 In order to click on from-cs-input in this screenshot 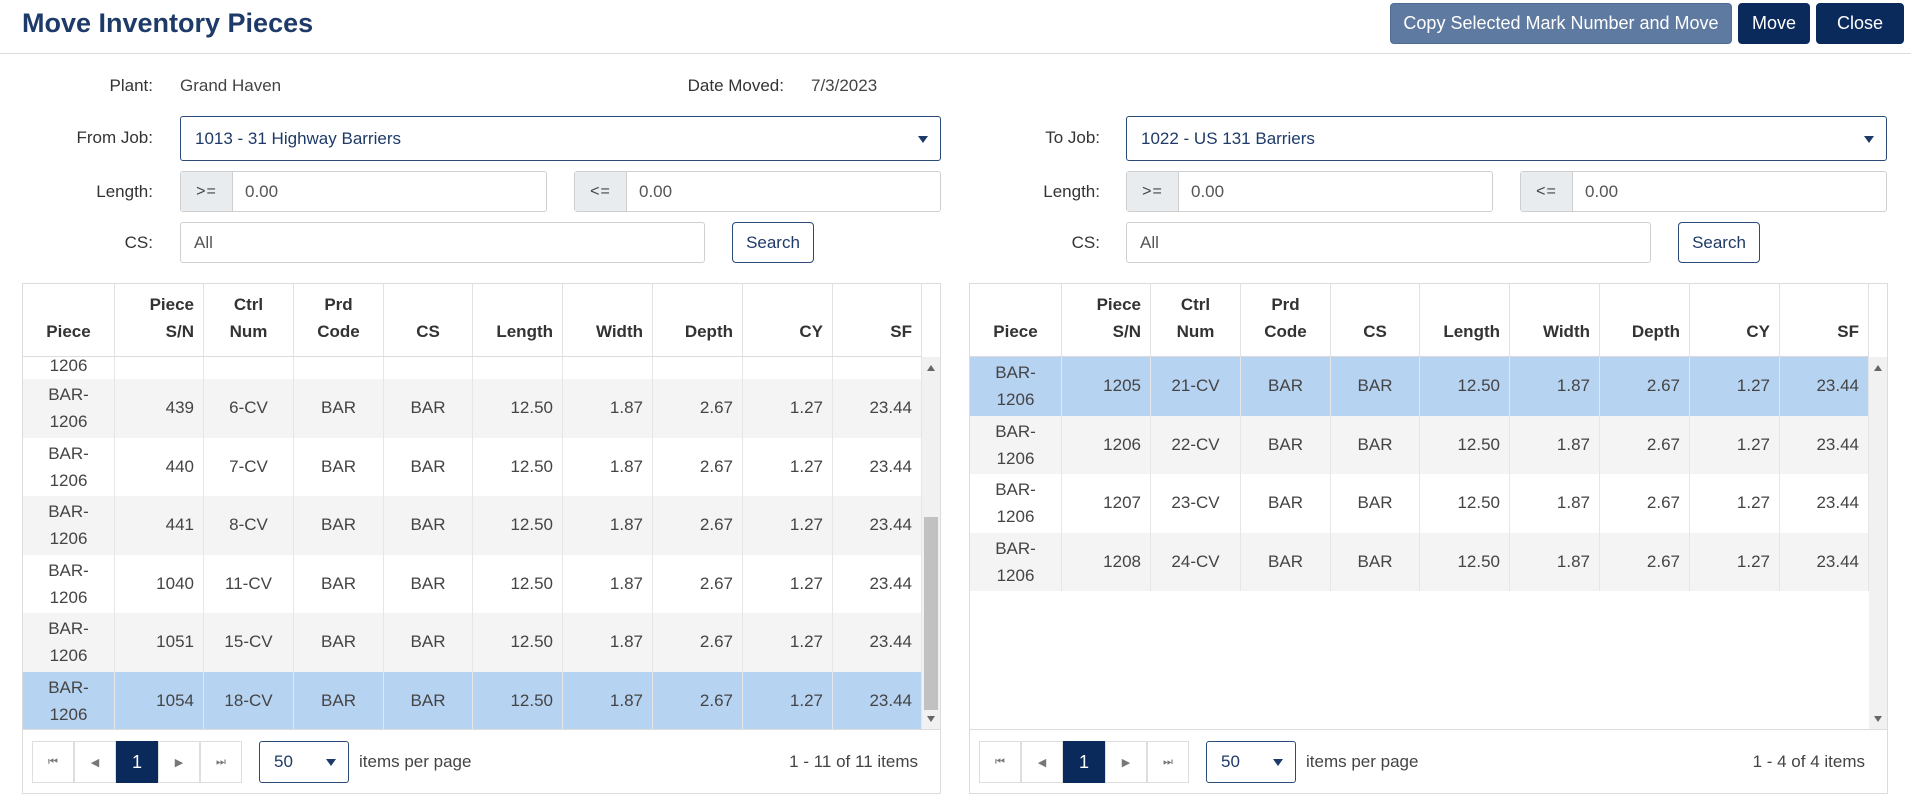, I will do `click(442, 242)`.